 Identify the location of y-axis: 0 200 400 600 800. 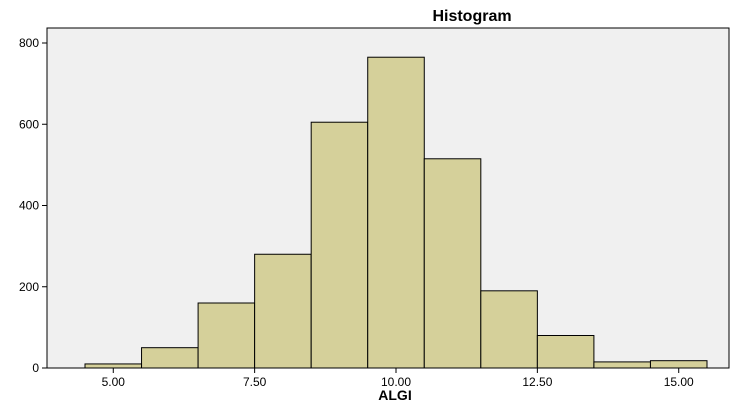
(33, 205).